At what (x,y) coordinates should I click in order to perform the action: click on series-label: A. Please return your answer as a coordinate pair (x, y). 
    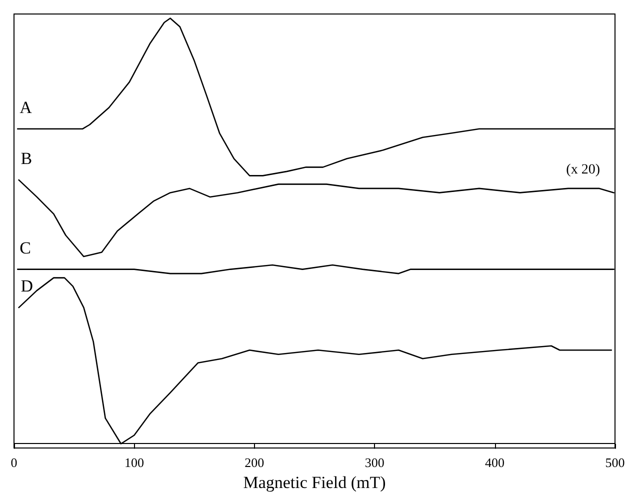
    Looking at the image, I should click on (26, 107).